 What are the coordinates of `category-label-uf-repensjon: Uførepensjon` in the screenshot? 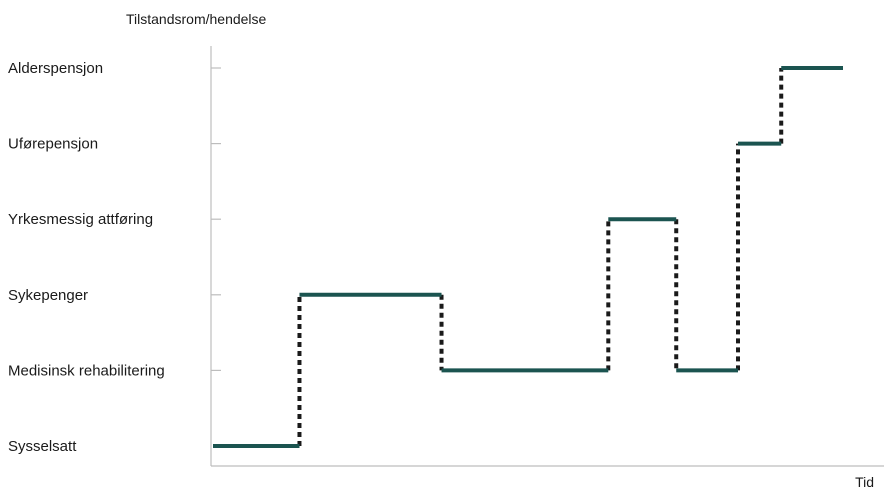 It's located at (53, 144).